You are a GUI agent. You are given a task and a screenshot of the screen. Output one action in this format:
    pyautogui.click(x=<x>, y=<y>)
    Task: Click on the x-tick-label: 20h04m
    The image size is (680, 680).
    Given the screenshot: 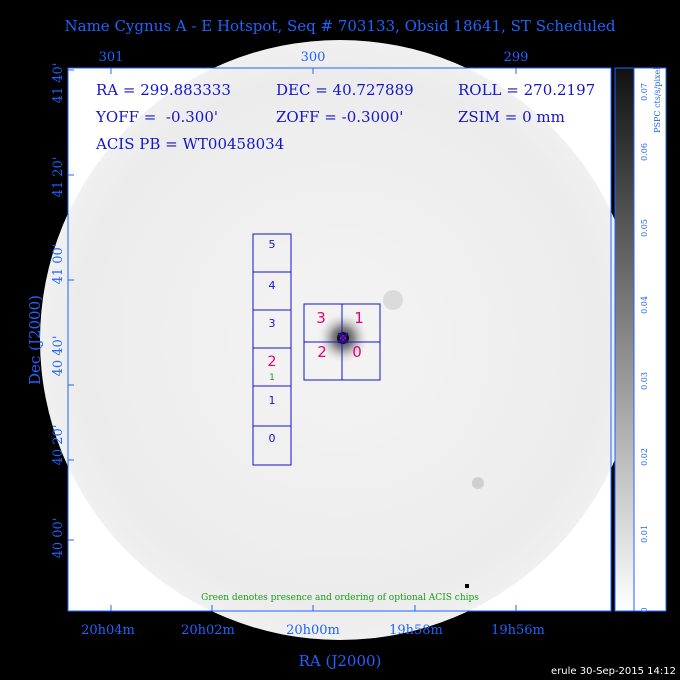 What is the action you would take?
    pyautogui.click(x=108, y=630)
    